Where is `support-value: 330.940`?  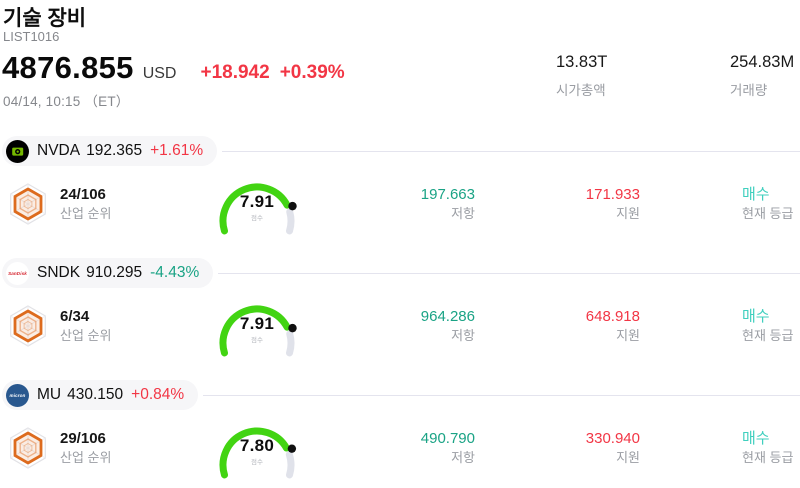 support-value: 330.940 is located at coordinates (612, 438).